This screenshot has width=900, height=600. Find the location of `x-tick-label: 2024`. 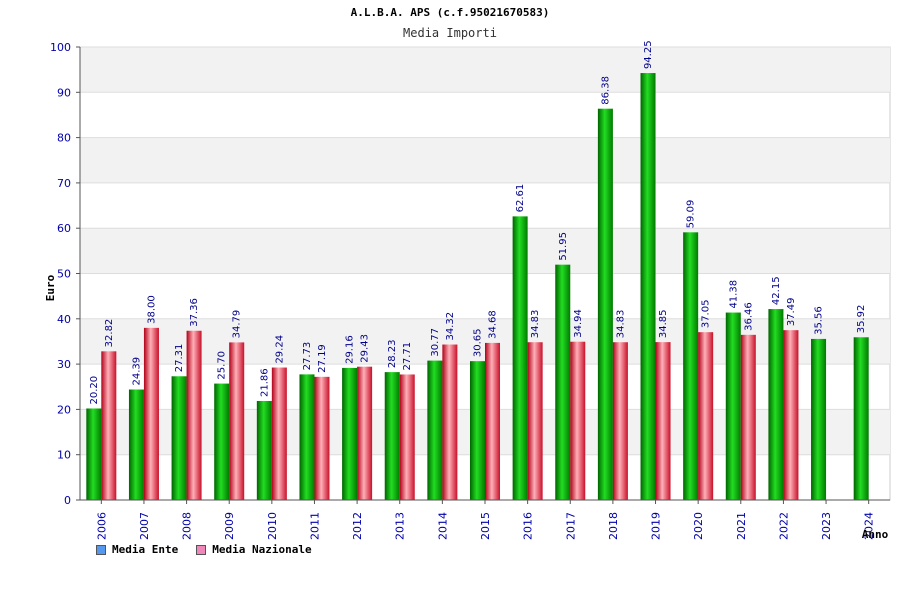

x-tick-label: 2024 is located at coordinates (869, 526).